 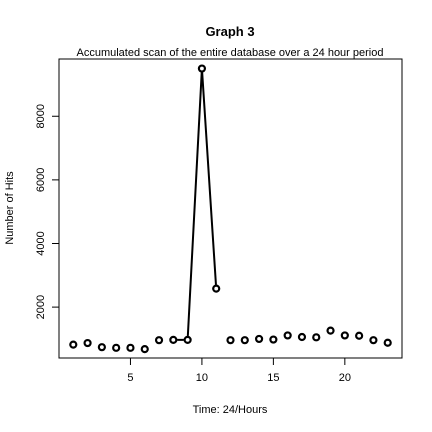 I want to click on series-lines, so click(x=196, y=206).